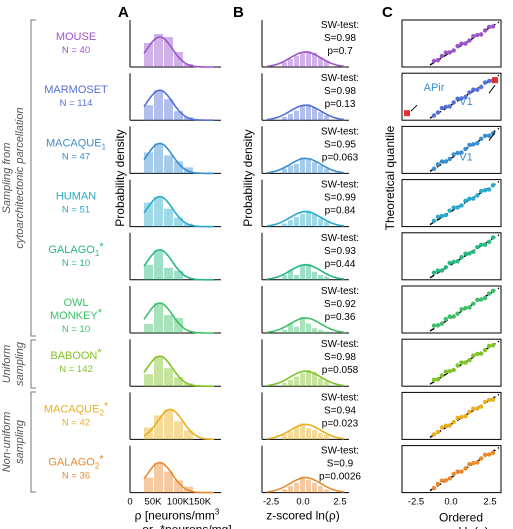  I want to click on species-name: MOUSE, so click(76, 37).